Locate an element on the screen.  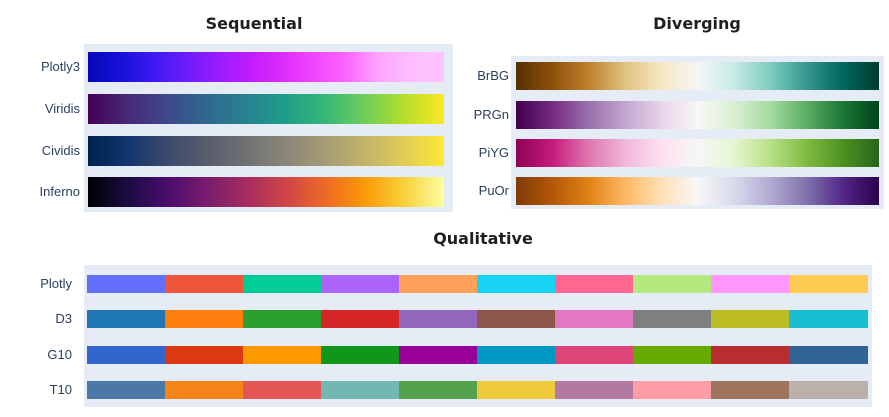
diverging-row-label: BrBG is located at coordinates (493, 75).